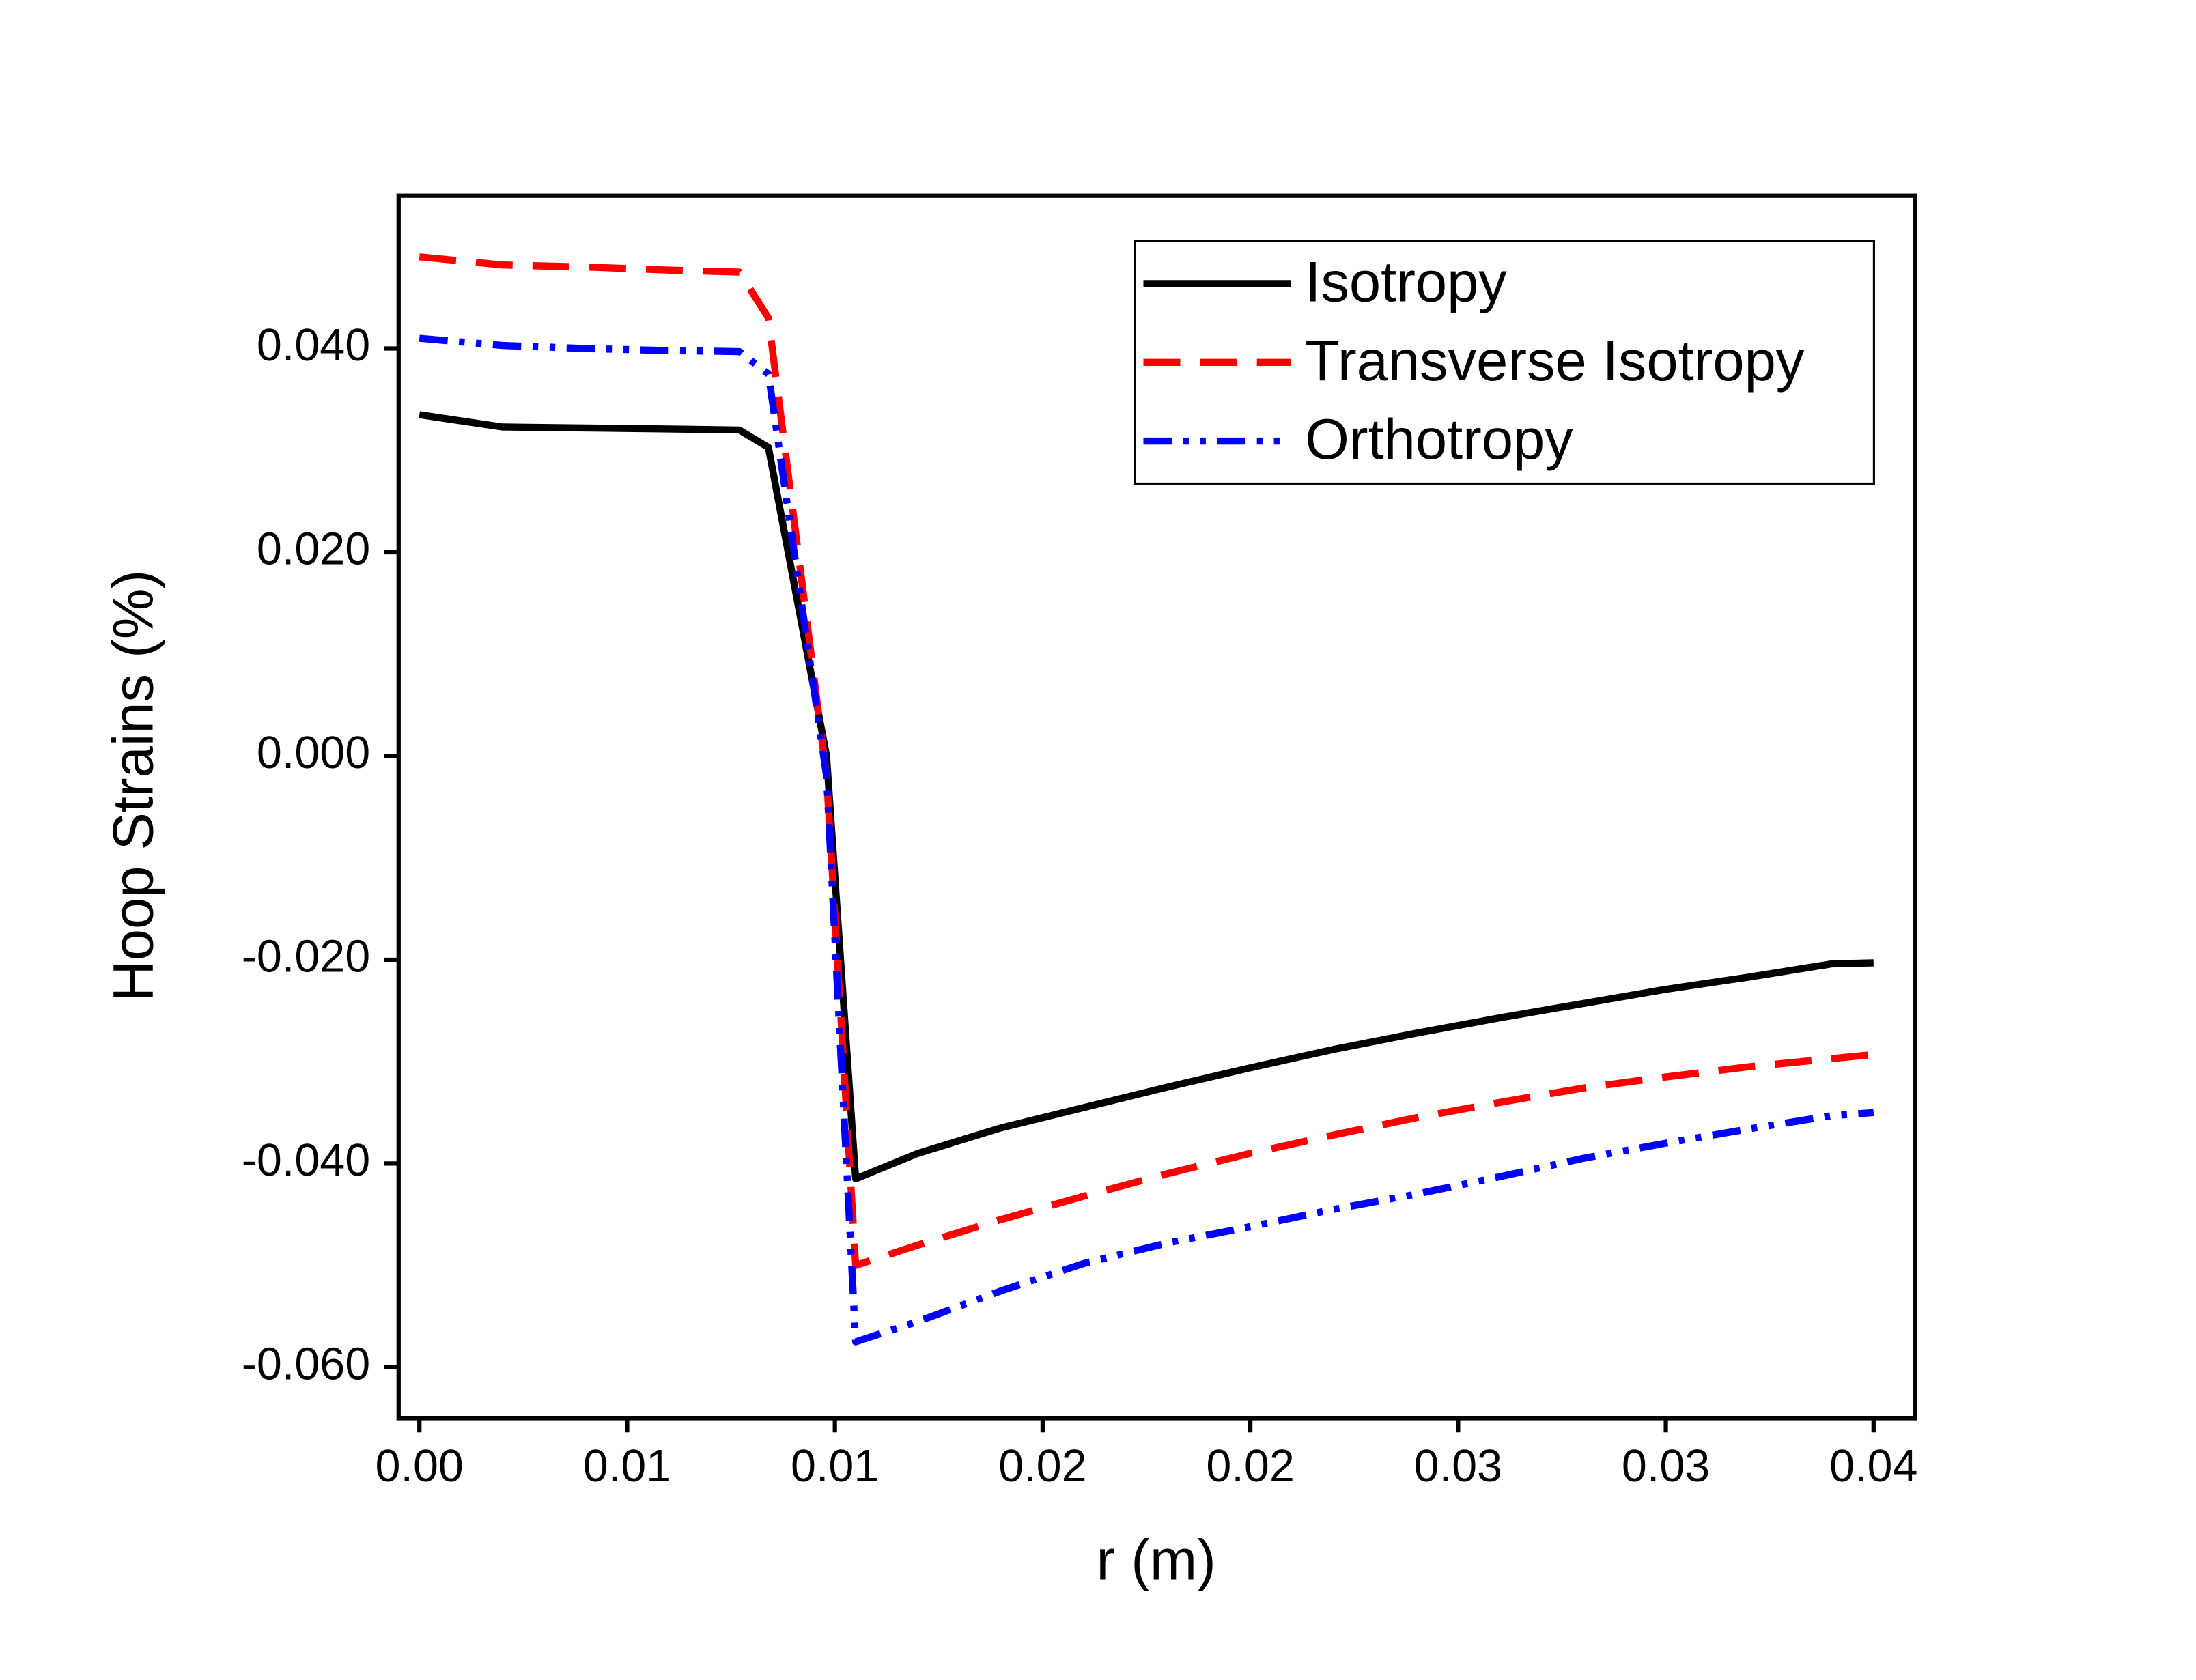  Describe the element at coordinates (1554, 361) in the screenshot. I see `legend-label: Transverse Isotropy` at that location.